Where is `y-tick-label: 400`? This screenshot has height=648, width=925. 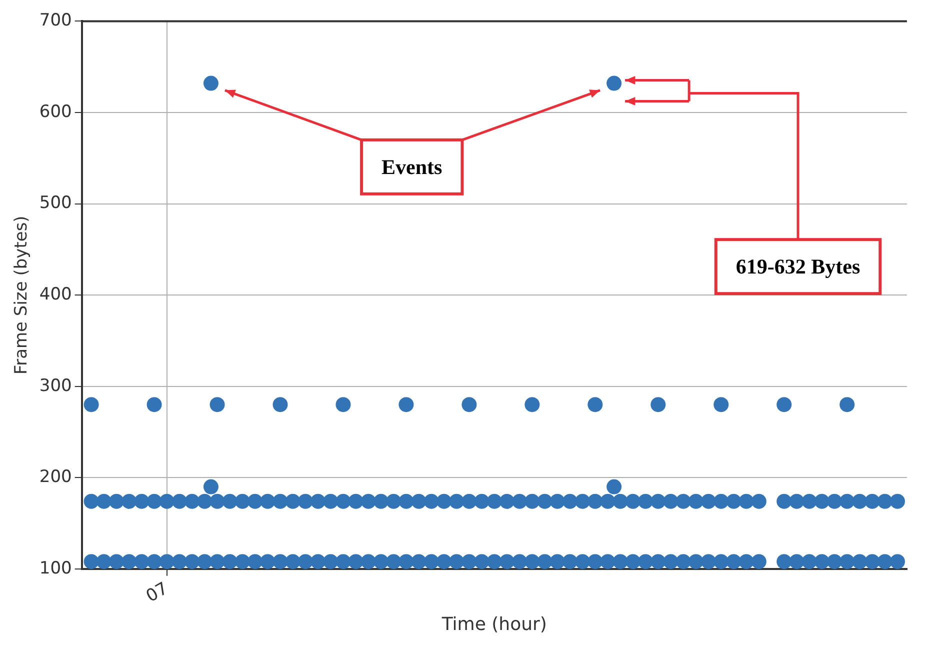 y-tick-label: 400 is located at coordinates (55, 294).